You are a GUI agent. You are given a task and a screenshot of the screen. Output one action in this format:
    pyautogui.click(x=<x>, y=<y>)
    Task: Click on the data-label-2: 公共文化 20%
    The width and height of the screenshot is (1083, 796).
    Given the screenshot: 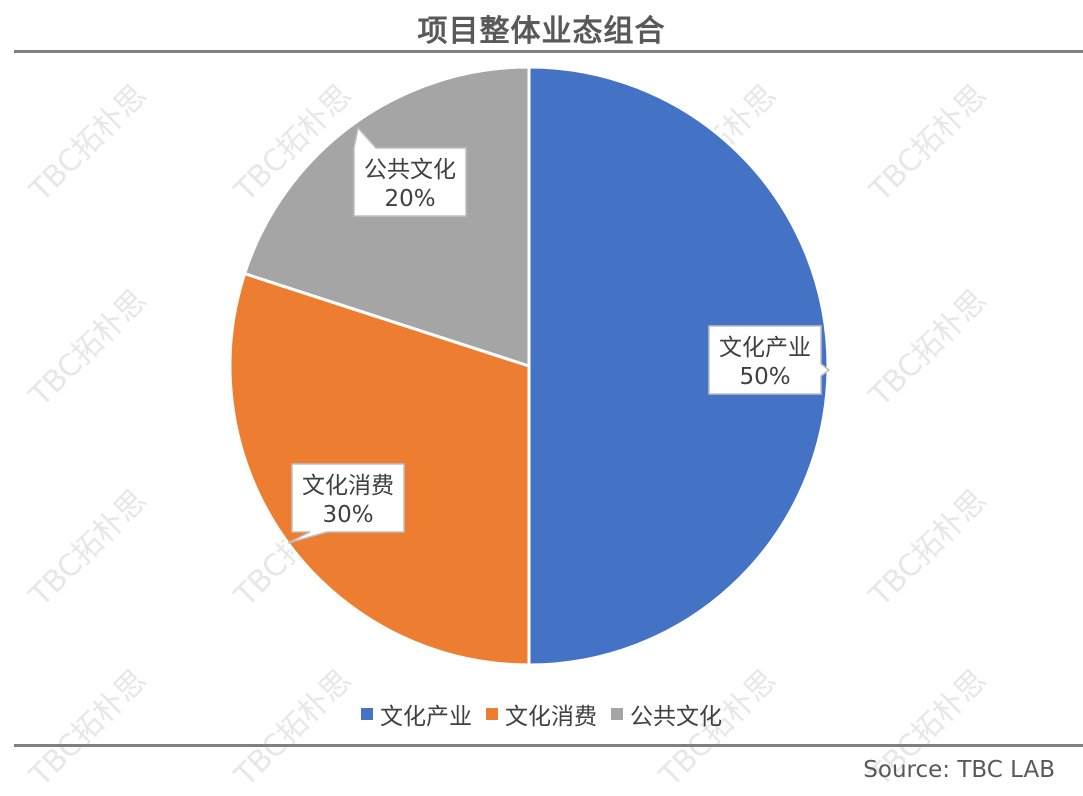 What is the action you would take?
    pyautogui.click(x=410, y=171)
    